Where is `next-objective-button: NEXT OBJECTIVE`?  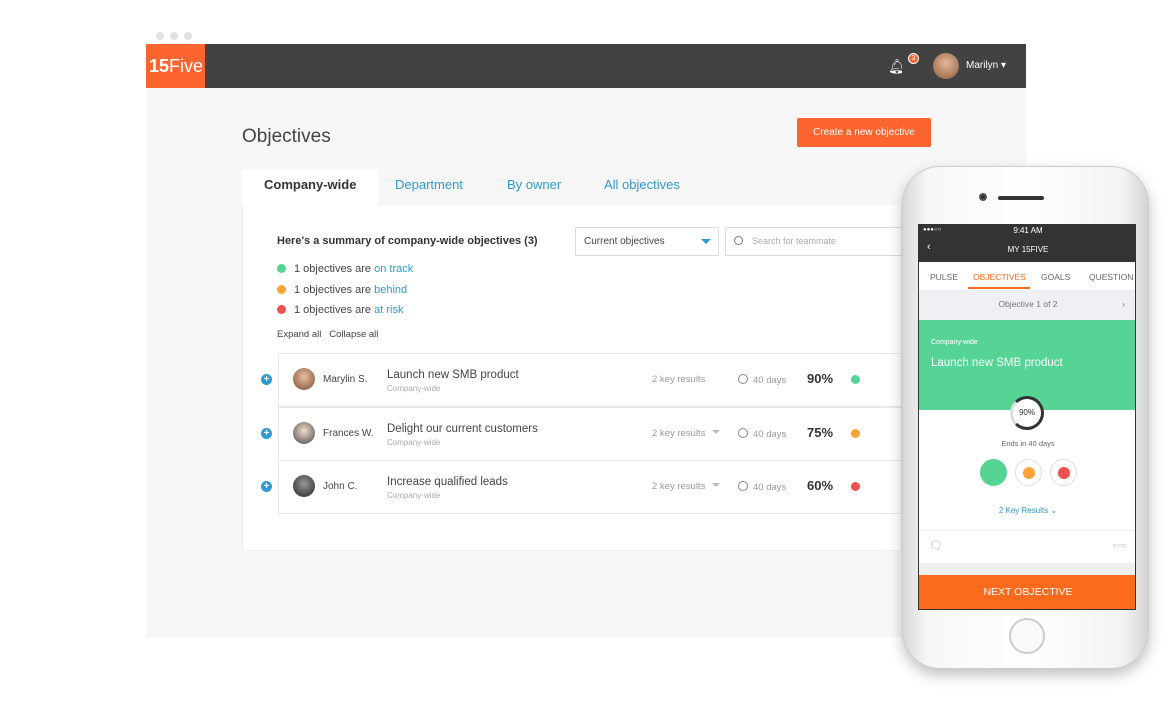 next-objective-button: NEXT OBJECTIVE is located at coordinates (1027, 592).